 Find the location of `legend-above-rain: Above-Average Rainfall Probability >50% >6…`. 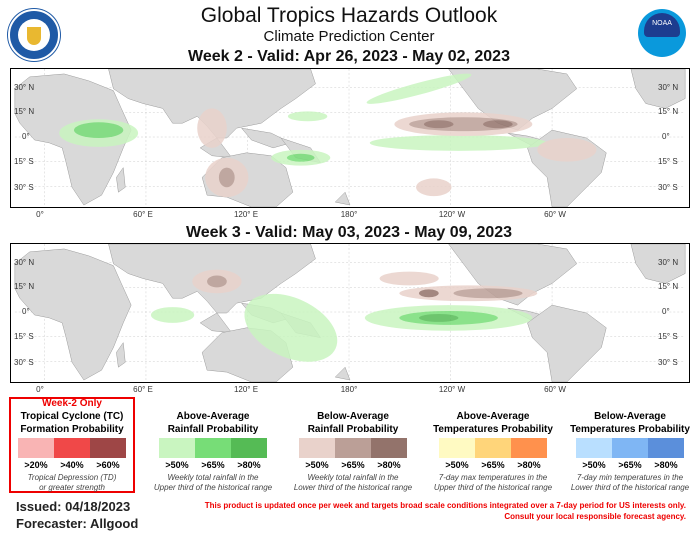

legend-above-rain: Above-Average Rainfall Probability >50% >6… is located at coordinates (213, 445).